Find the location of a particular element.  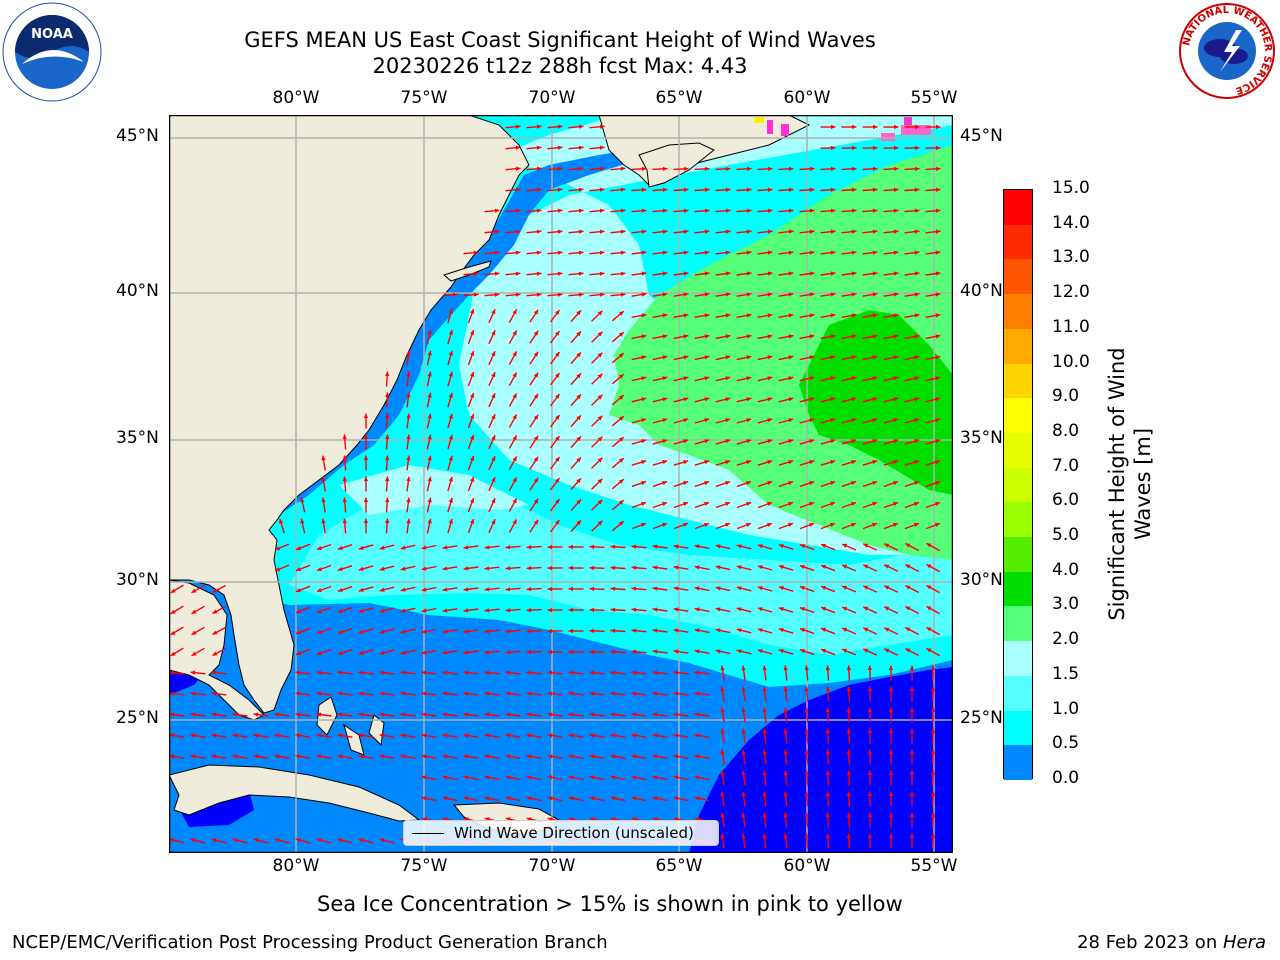

lon-label-80w-bottom: 80°W is located at coordinates (296, 866).